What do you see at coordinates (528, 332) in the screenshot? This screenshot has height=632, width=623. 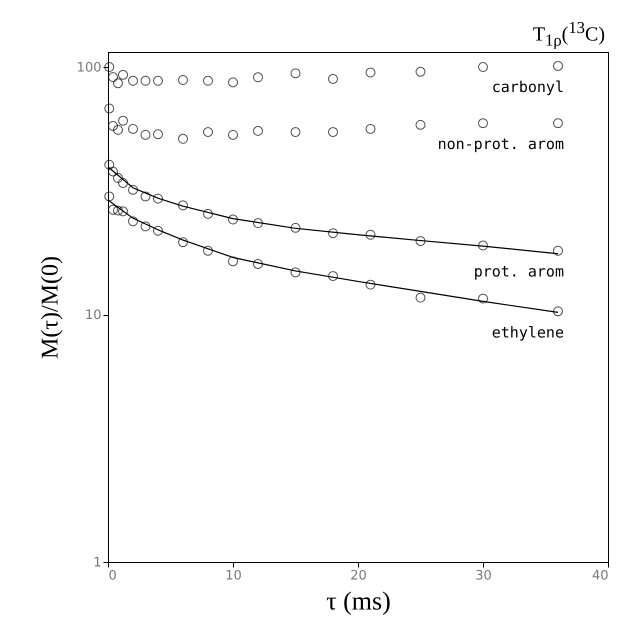 I see `series-label: ethylene` at bounding box center [528, 332].